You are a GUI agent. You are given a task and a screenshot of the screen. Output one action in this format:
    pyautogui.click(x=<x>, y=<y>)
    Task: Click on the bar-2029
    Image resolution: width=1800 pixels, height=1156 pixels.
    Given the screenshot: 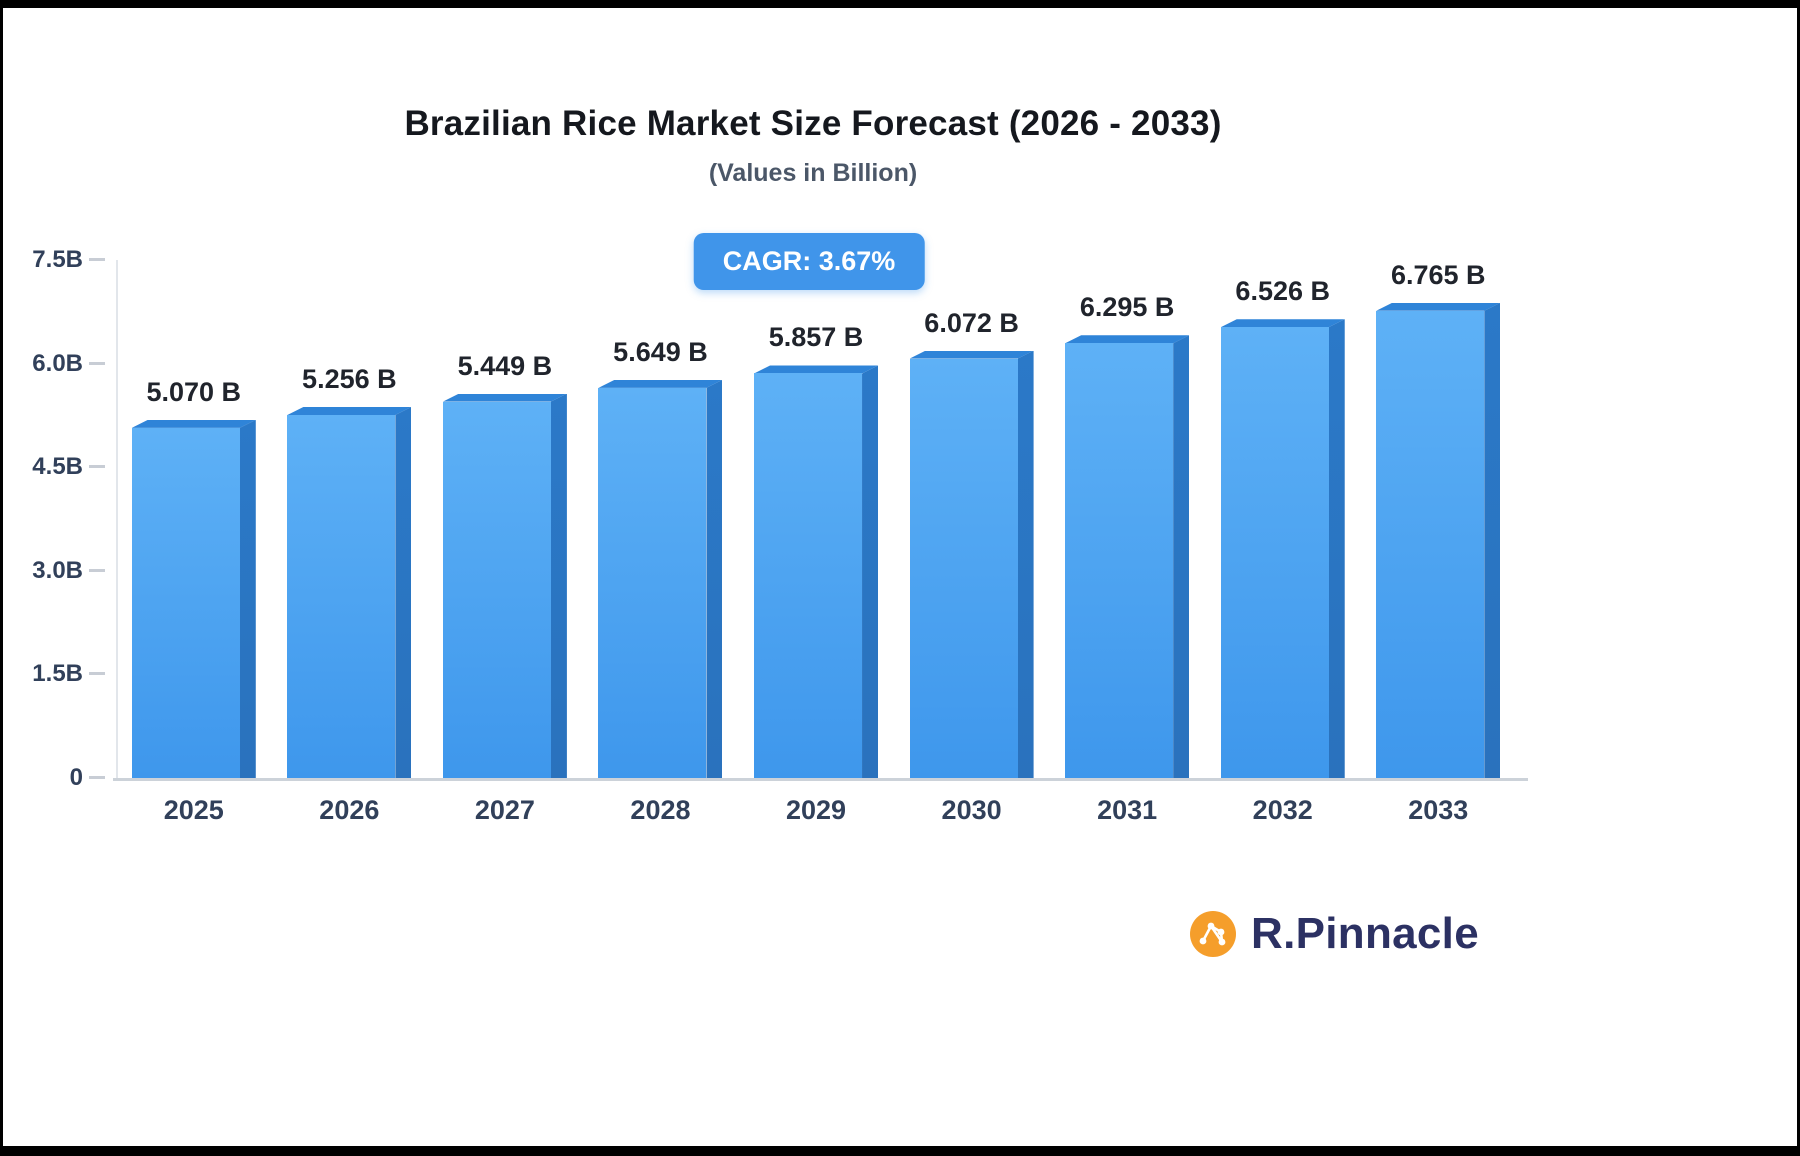 What is the action you would take?
    pyautogui.click(x=816, y=571)
    